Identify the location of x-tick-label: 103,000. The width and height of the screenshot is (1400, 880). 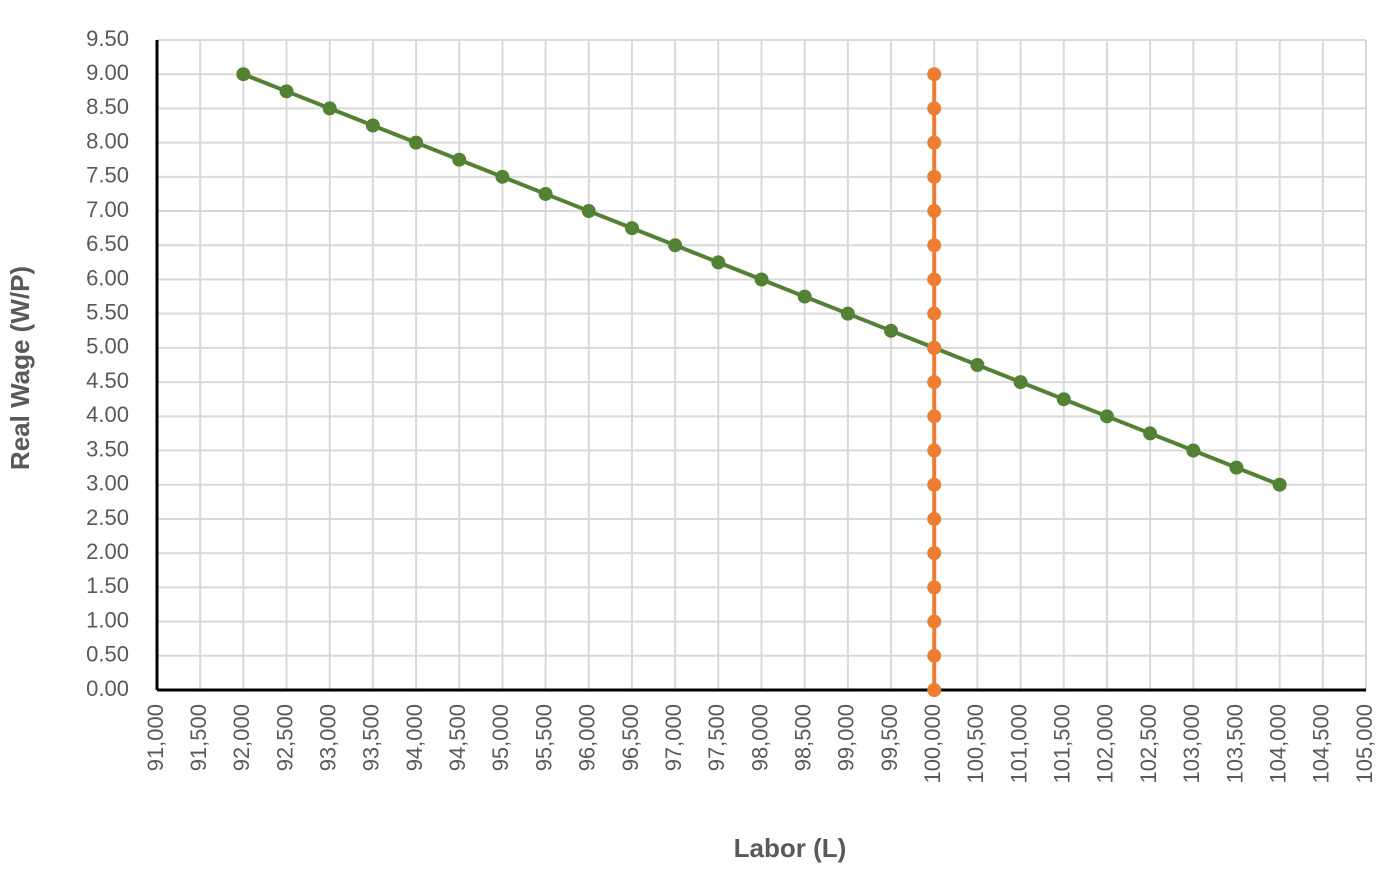
(1191, 744).